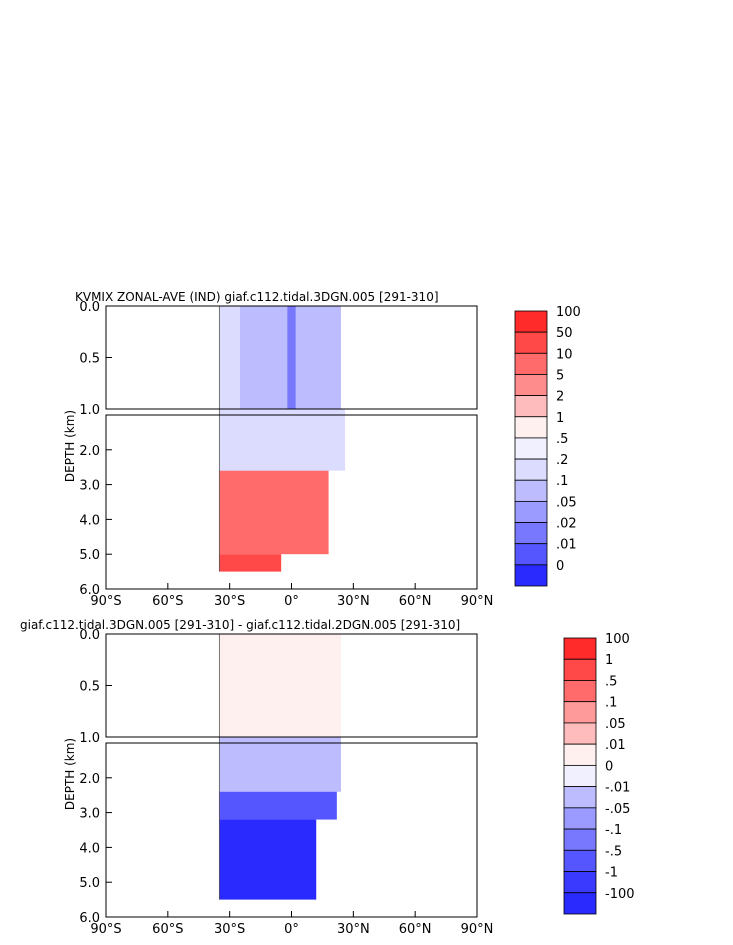 The width and height of the screenshot is (733, 945). I want to click on colorbar-label: 10, so click(564, 354).